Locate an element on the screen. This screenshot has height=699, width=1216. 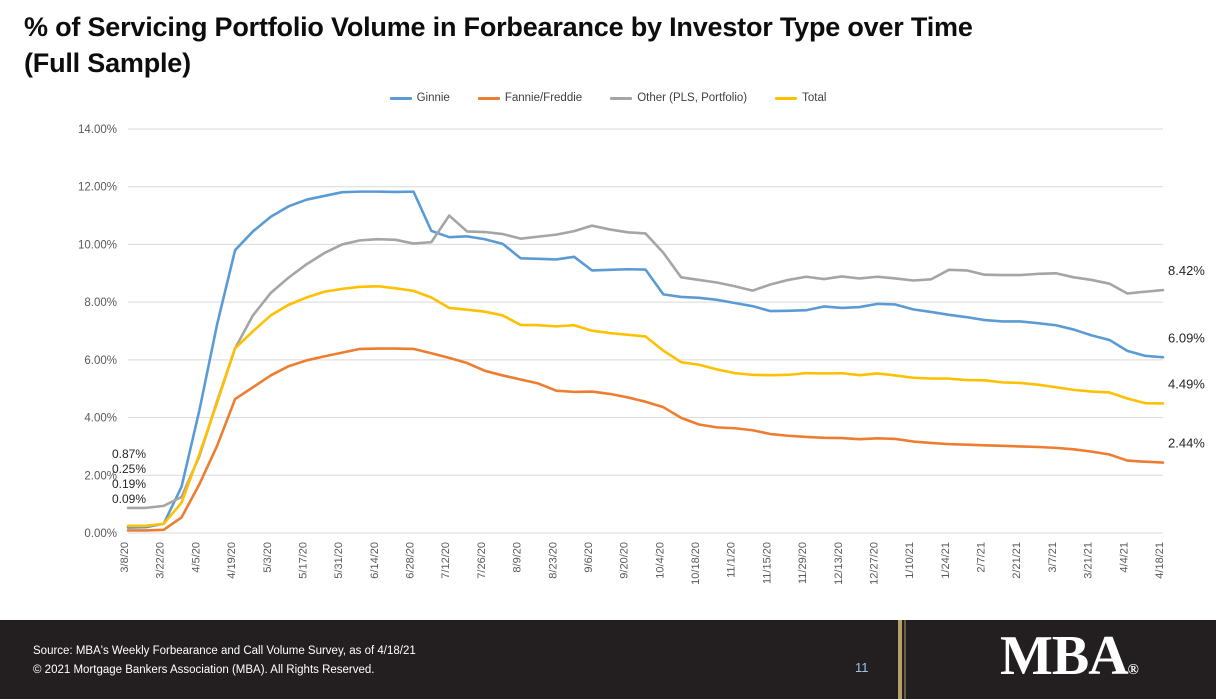
x-axis-tick-label: 10/4/20 is located at coordinates (660, 560).